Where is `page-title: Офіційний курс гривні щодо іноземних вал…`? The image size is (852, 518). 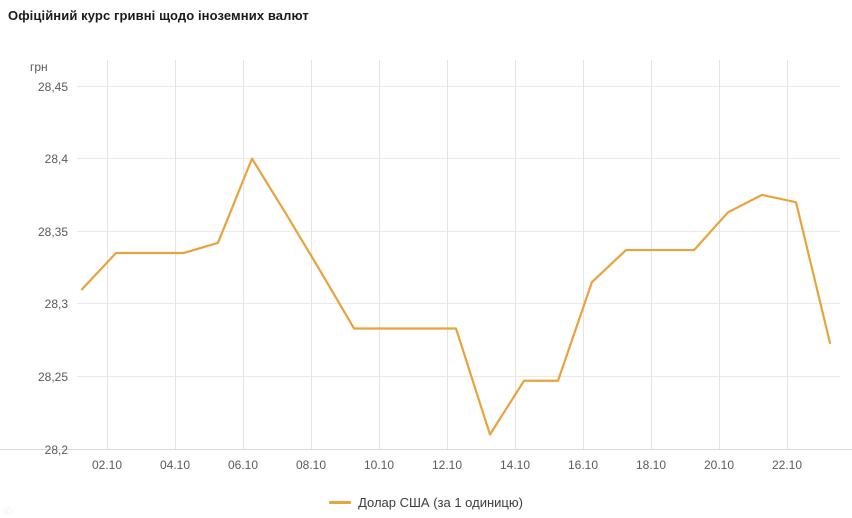
page-title: Офіційний курс гривні щодо іноземних вал… is located at coordinates (158, 15).